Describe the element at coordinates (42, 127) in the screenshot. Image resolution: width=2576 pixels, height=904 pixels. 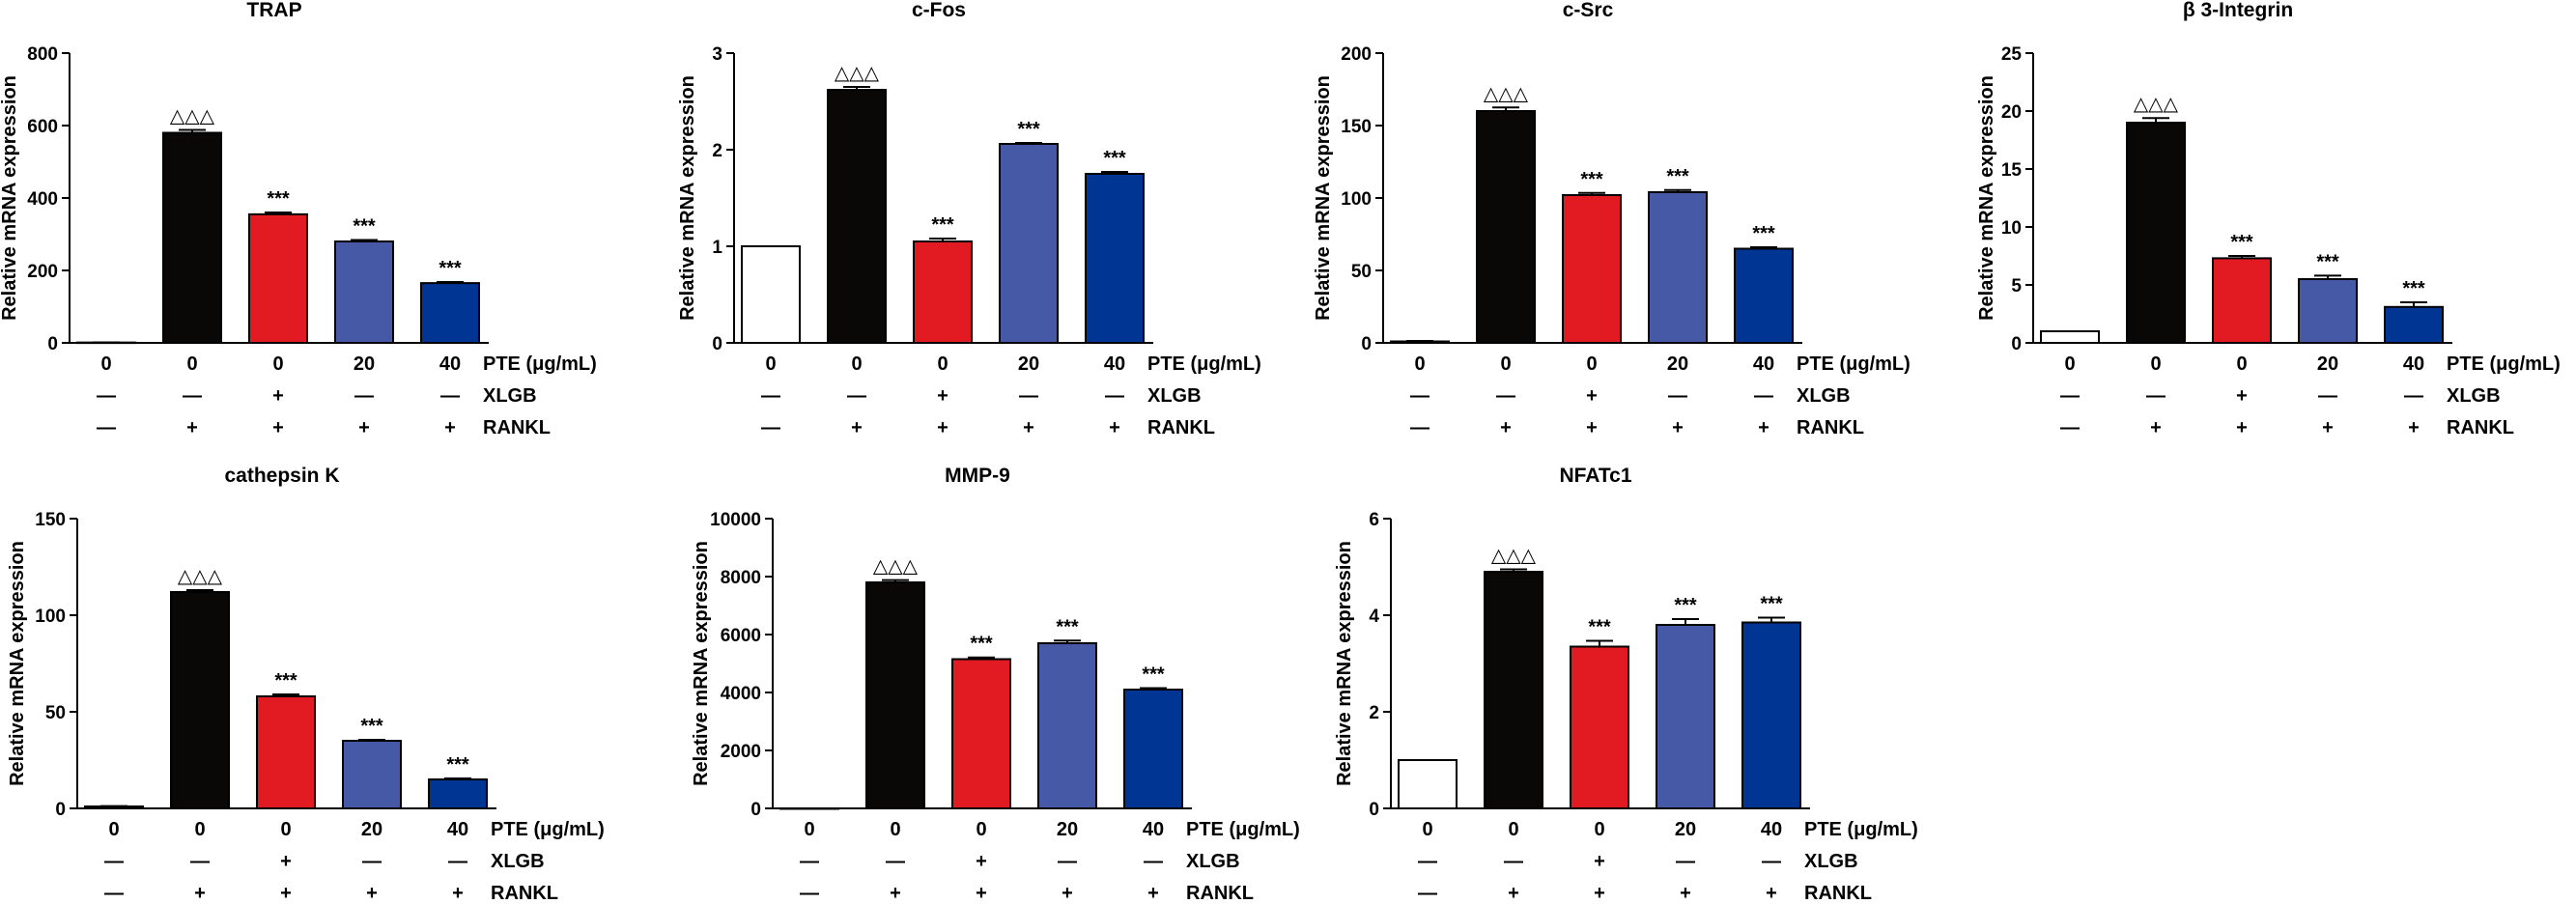
I see `y-tick-label: 600` at that location.